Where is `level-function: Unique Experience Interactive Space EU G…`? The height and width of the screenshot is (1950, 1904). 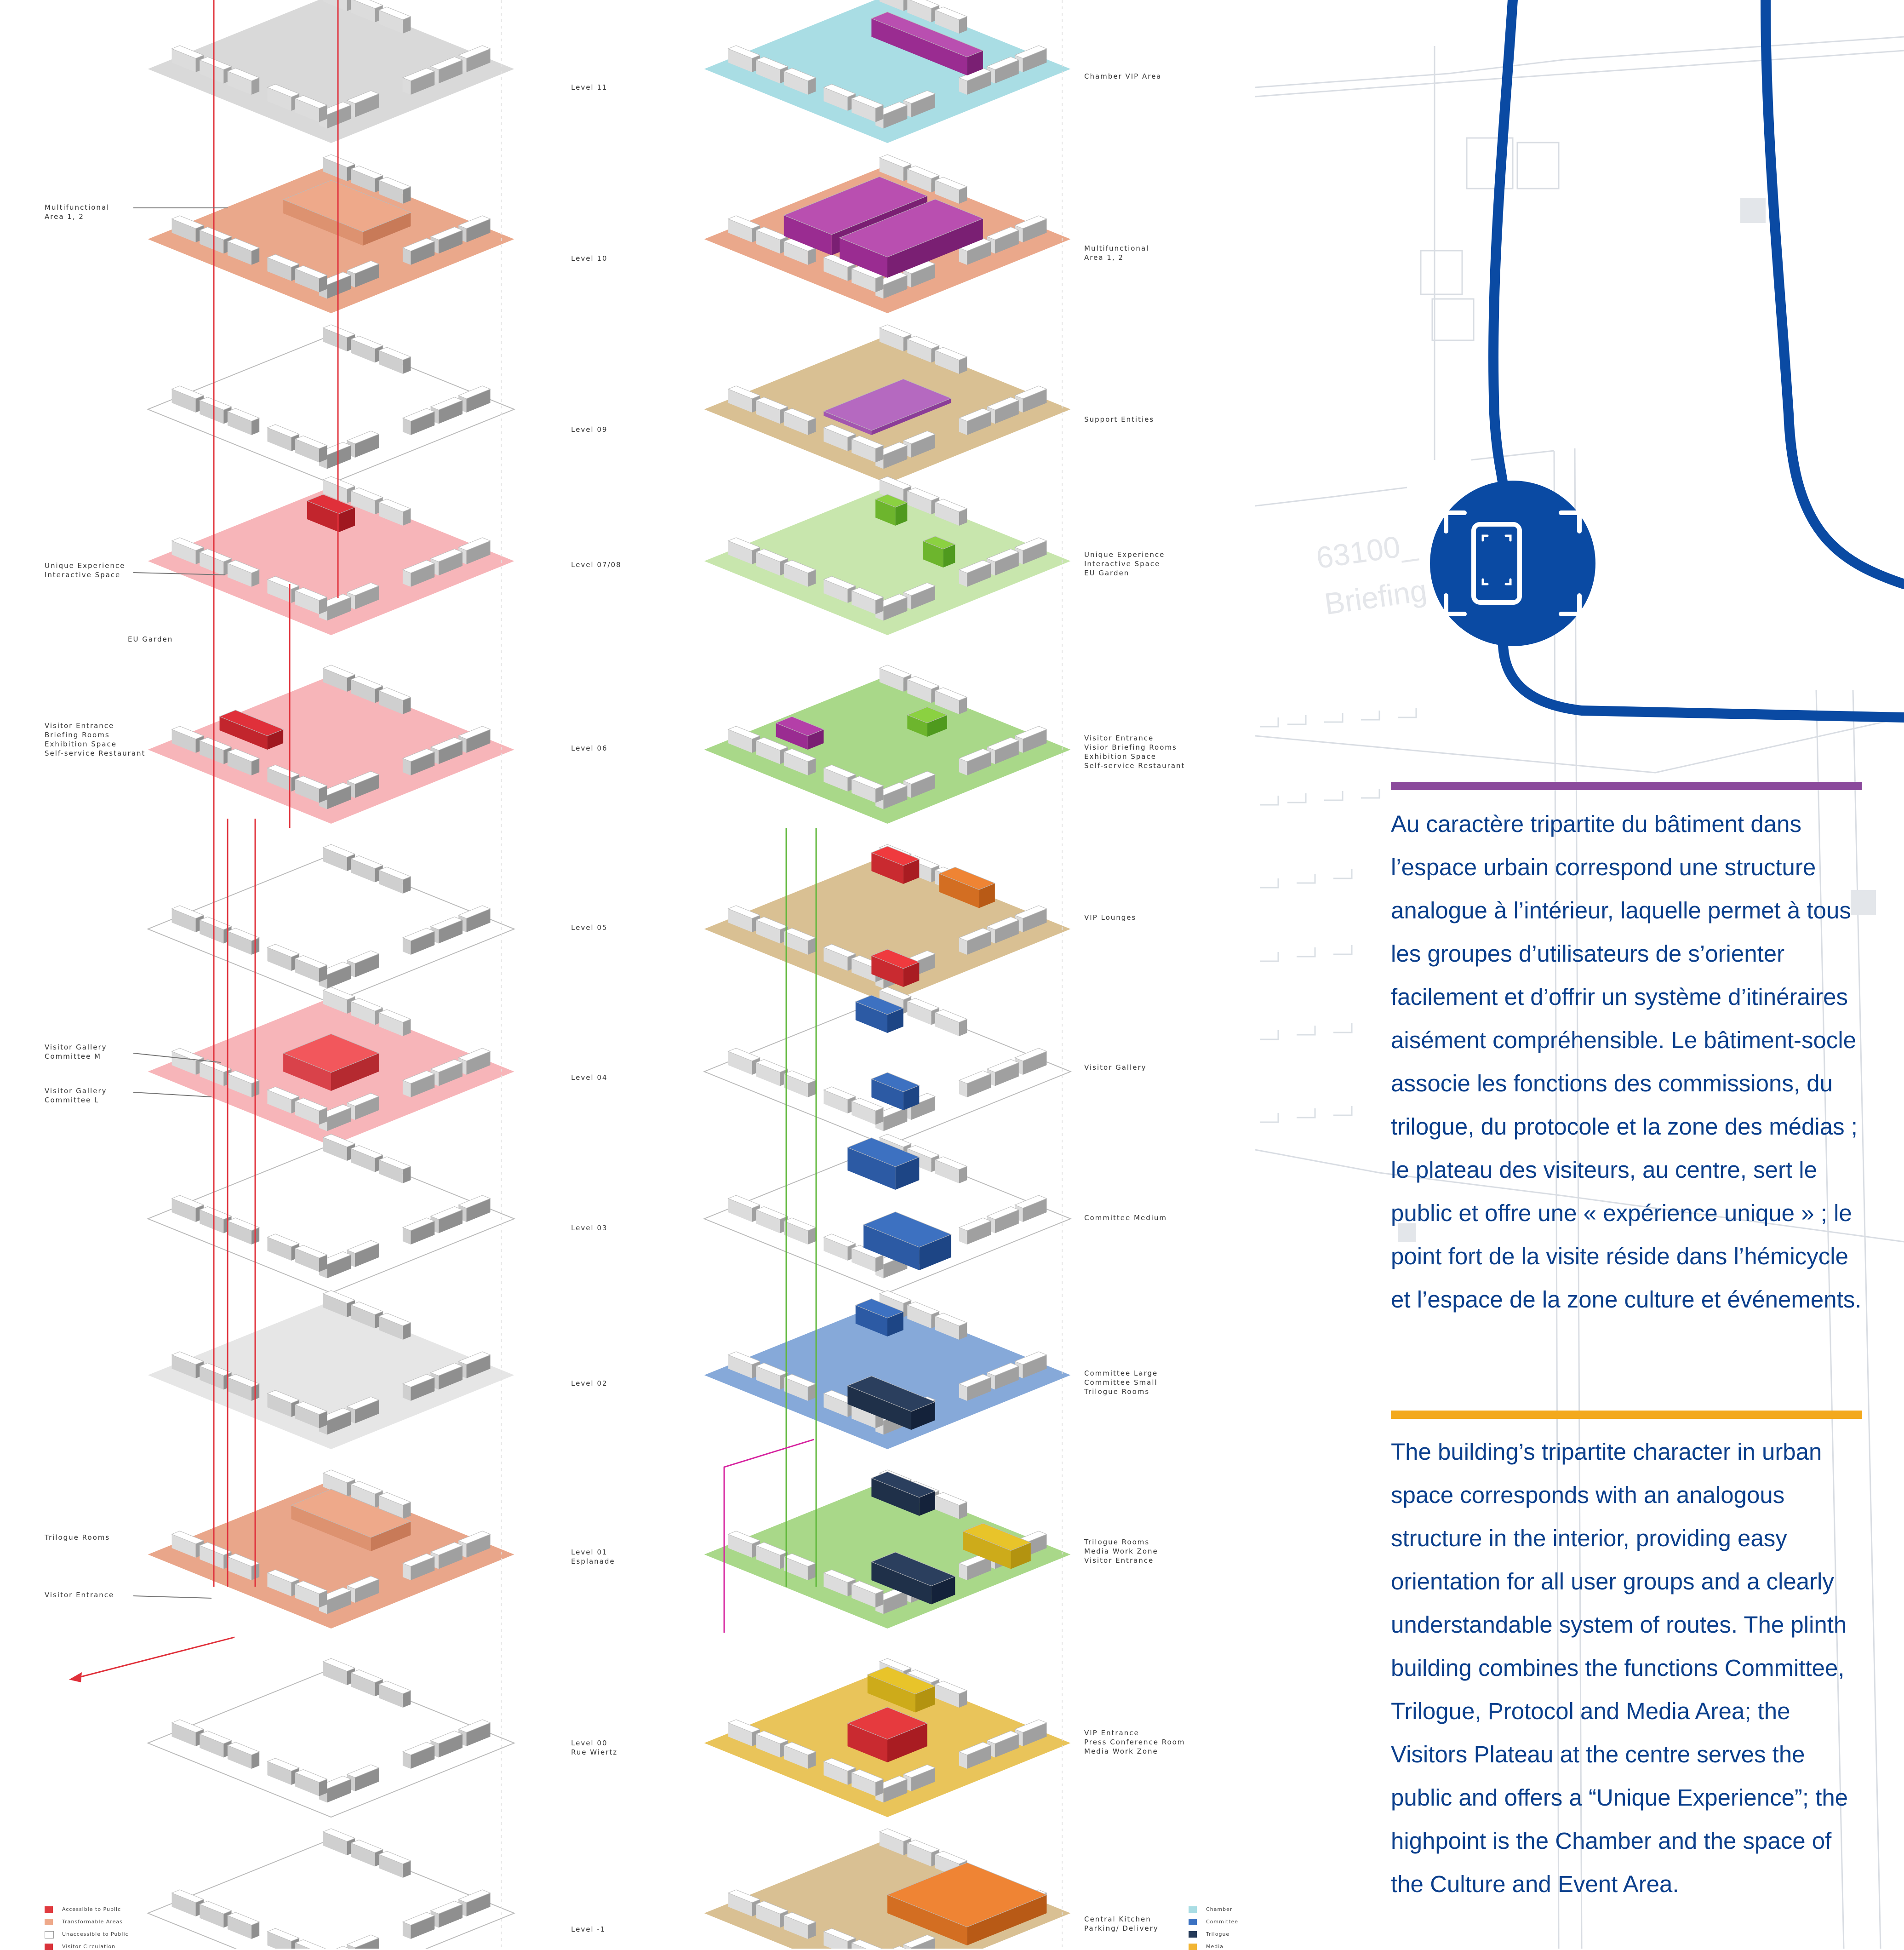 level-function: Unique Experience Interactive Space EU G… is located at coordinates (1124, 564).